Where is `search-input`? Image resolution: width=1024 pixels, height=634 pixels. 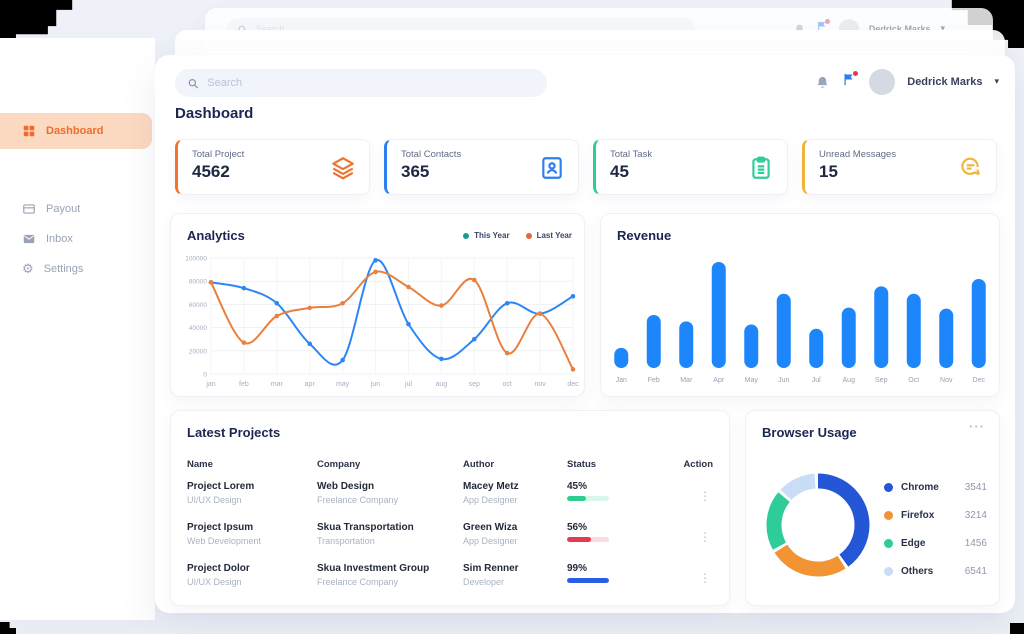 search-input is located at coordinates (371, 83).